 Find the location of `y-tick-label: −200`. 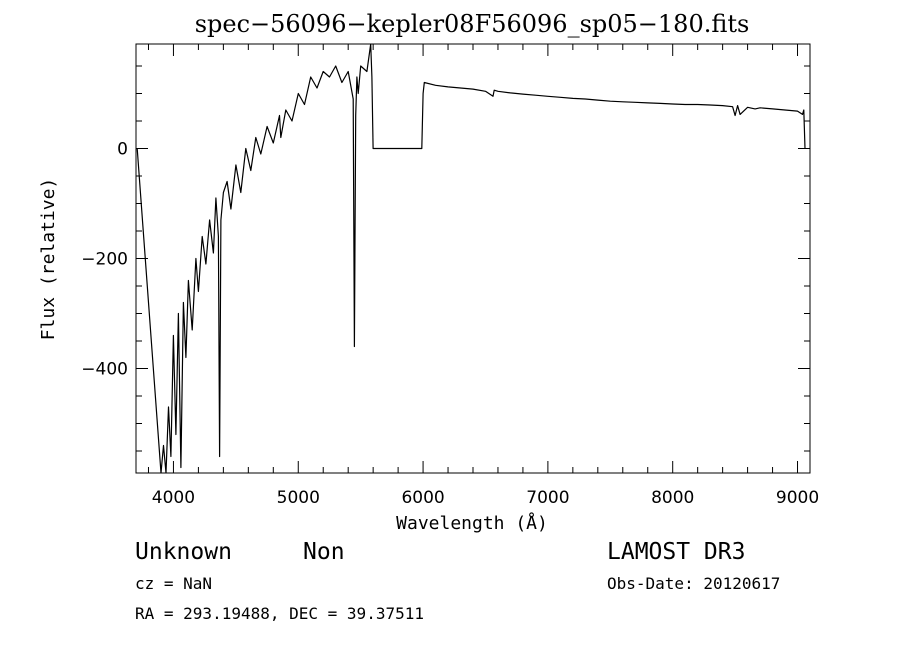

y-tick-label: −200 is located at coordinates (104, 260).